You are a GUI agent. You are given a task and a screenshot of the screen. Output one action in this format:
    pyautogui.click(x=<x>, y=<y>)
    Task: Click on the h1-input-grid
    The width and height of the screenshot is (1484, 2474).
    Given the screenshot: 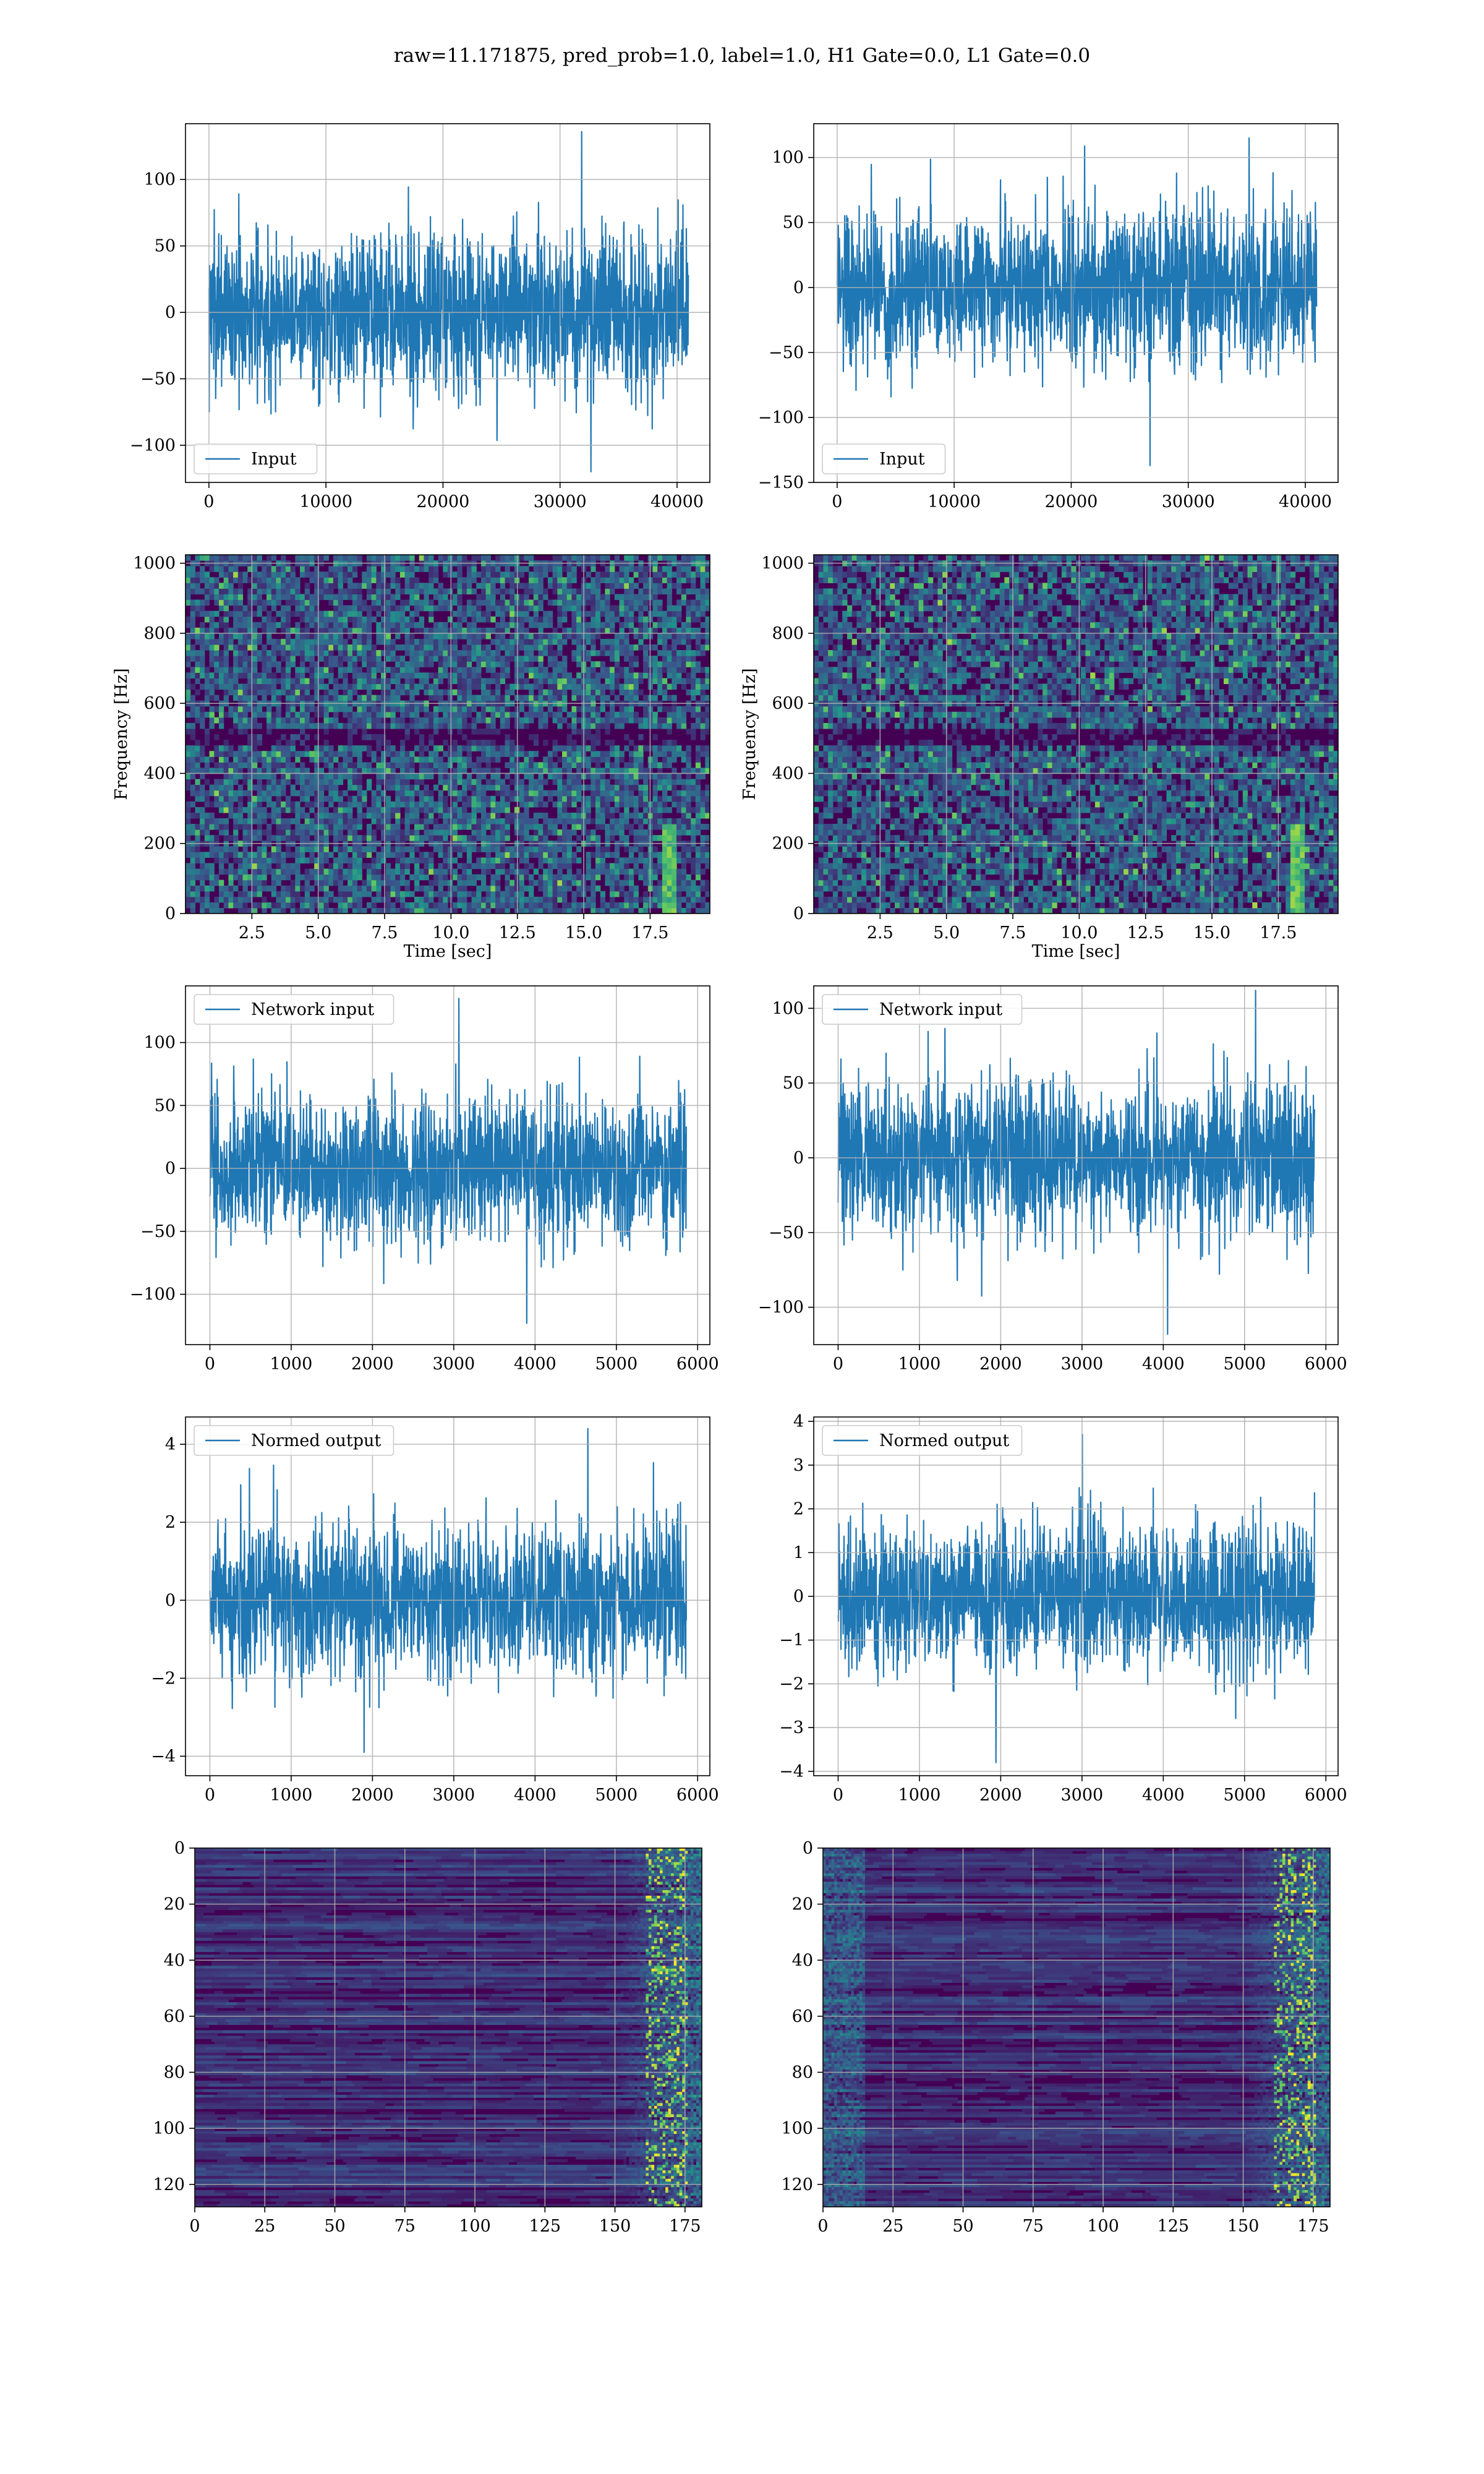 What is the action you would take?
    pyautogui.click(x=448, y=303)
    